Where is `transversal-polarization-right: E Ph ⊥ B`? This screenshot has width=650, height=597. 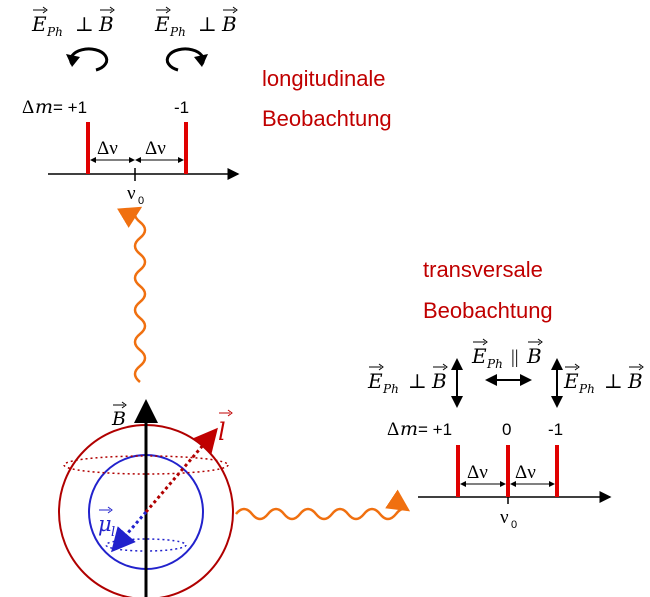
transversal-polarization-right: E Ph ⊥ B is located at coordinates (597, 383).